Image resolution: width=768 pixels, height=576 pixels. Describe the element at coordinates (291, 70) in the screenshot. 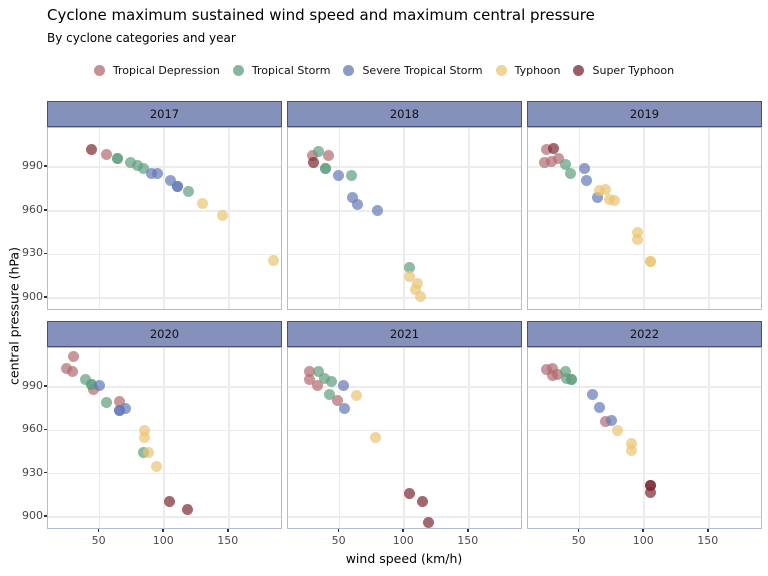

I see `legend-label: Tropical Storm` at that location.